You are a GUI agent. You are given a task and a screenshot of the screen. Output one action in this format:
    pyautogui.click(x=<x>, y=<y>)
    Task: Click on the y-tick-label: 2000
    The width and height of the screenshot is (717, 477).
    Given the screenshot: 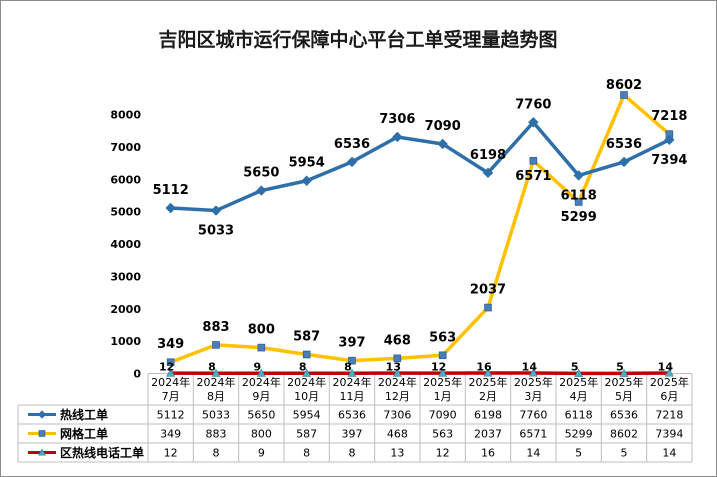 What is the action you would take?
    pyautogui.click(x=125, y=309)
    